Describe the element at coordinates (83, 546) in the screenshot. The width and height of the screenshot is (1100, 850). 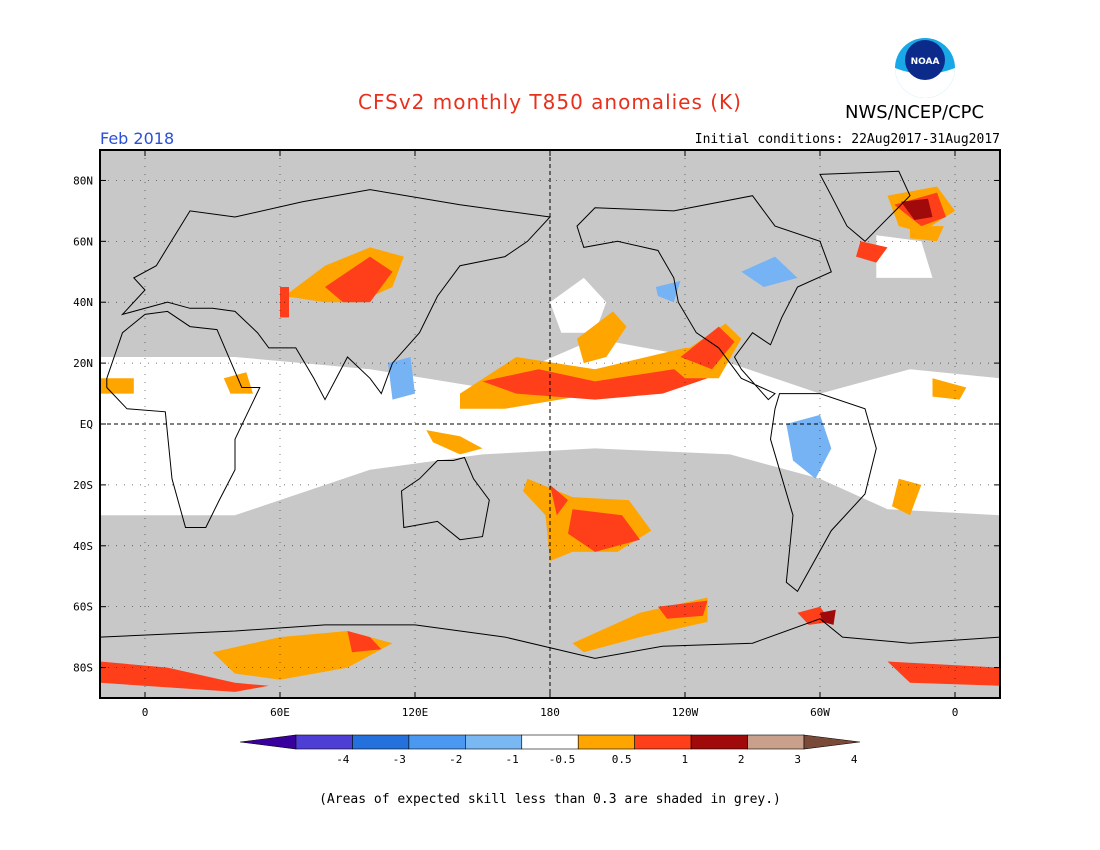
I see `lat-tick-label: 40S` at that location.